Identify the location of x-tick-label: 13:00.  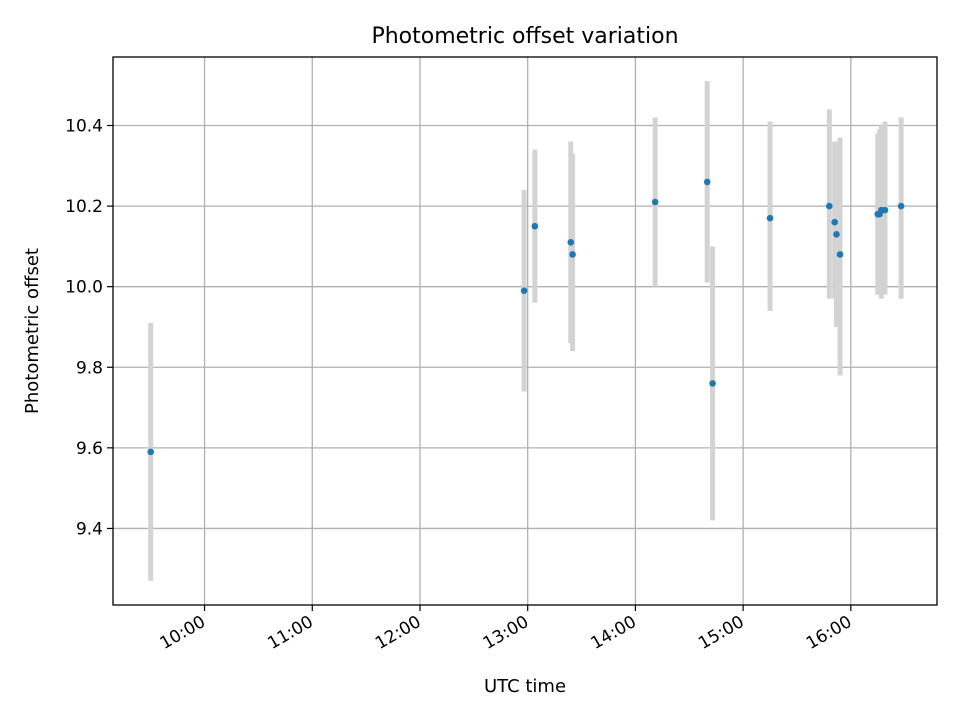
(506, 633).